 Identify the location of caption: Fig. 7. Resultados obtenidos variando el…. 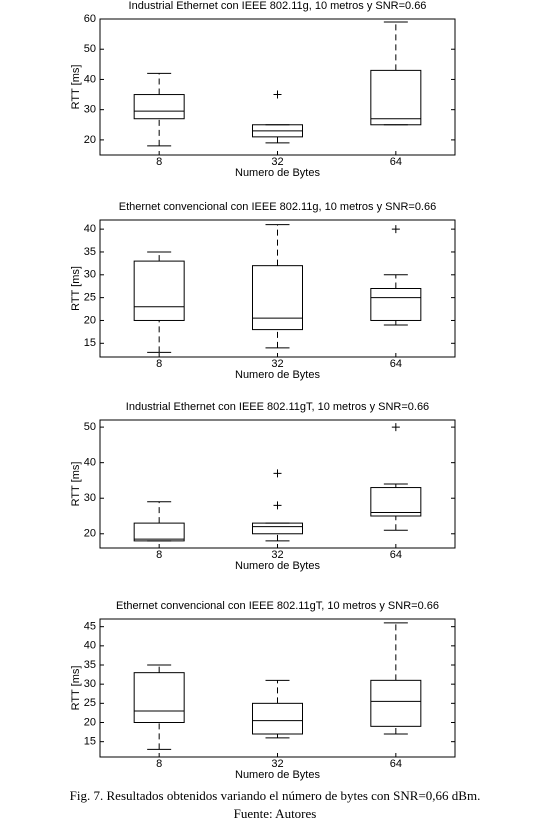
(275, 795).